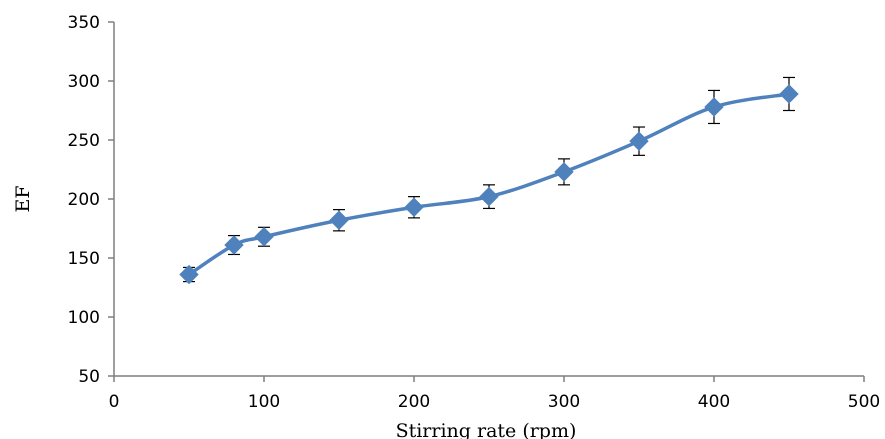  Describe the element at coordinates (714, 402) in the screenshot. I see `x-tick-label: 400` at that location.